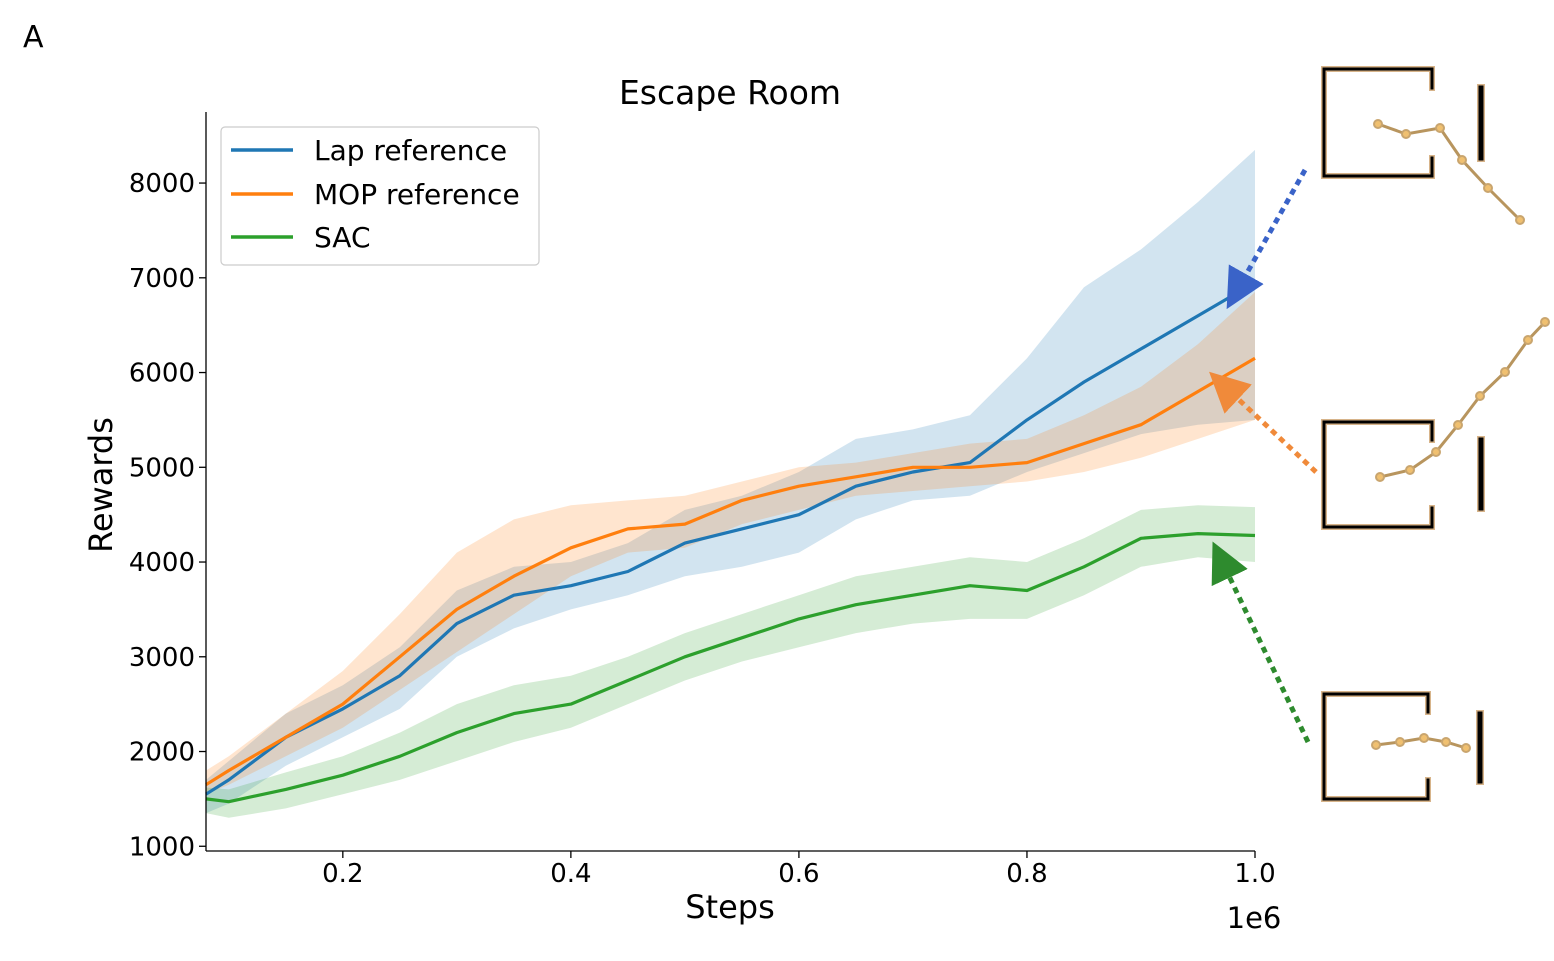  I want to click on legend: Lap reference MOP reference SAC, so click(380, 196).